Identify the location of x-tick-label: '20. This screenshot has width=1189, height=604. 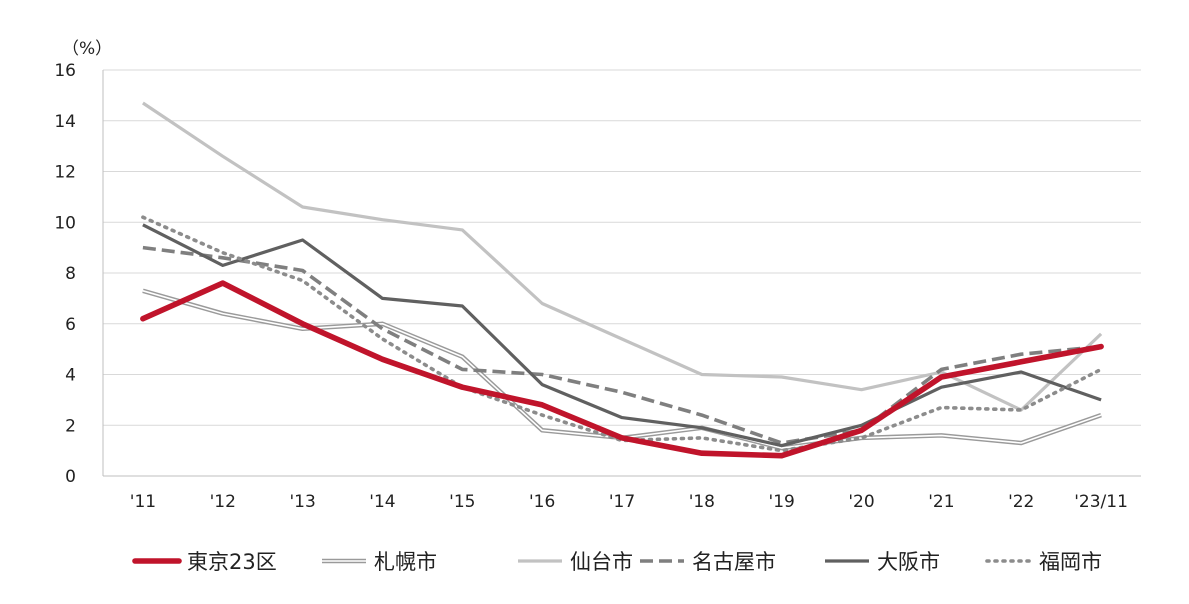
(861, 502).